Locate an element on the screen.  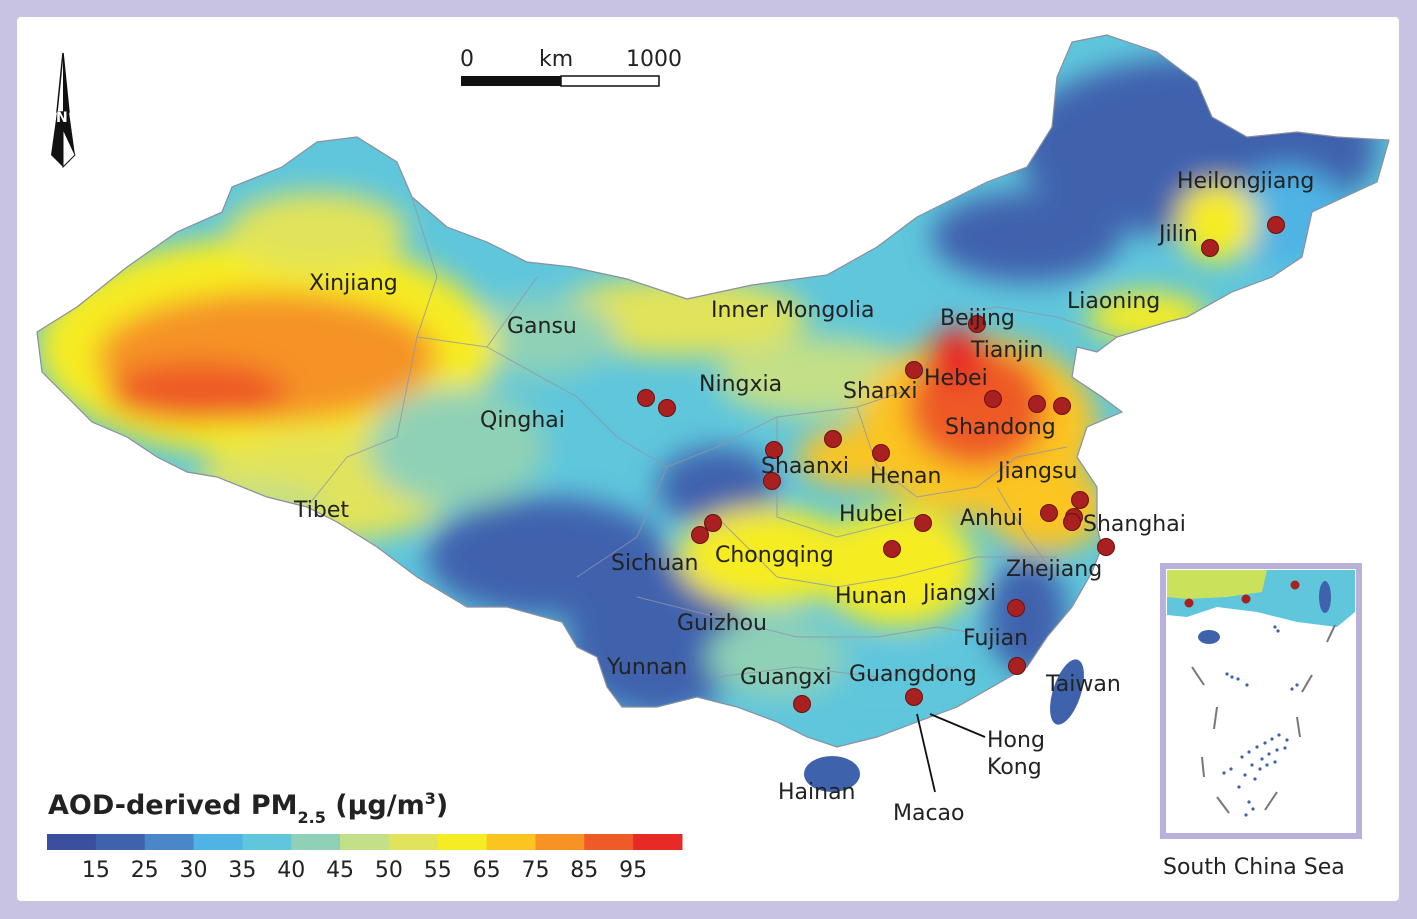
province-label: Jiangxi is located at coordinates (958, 593).